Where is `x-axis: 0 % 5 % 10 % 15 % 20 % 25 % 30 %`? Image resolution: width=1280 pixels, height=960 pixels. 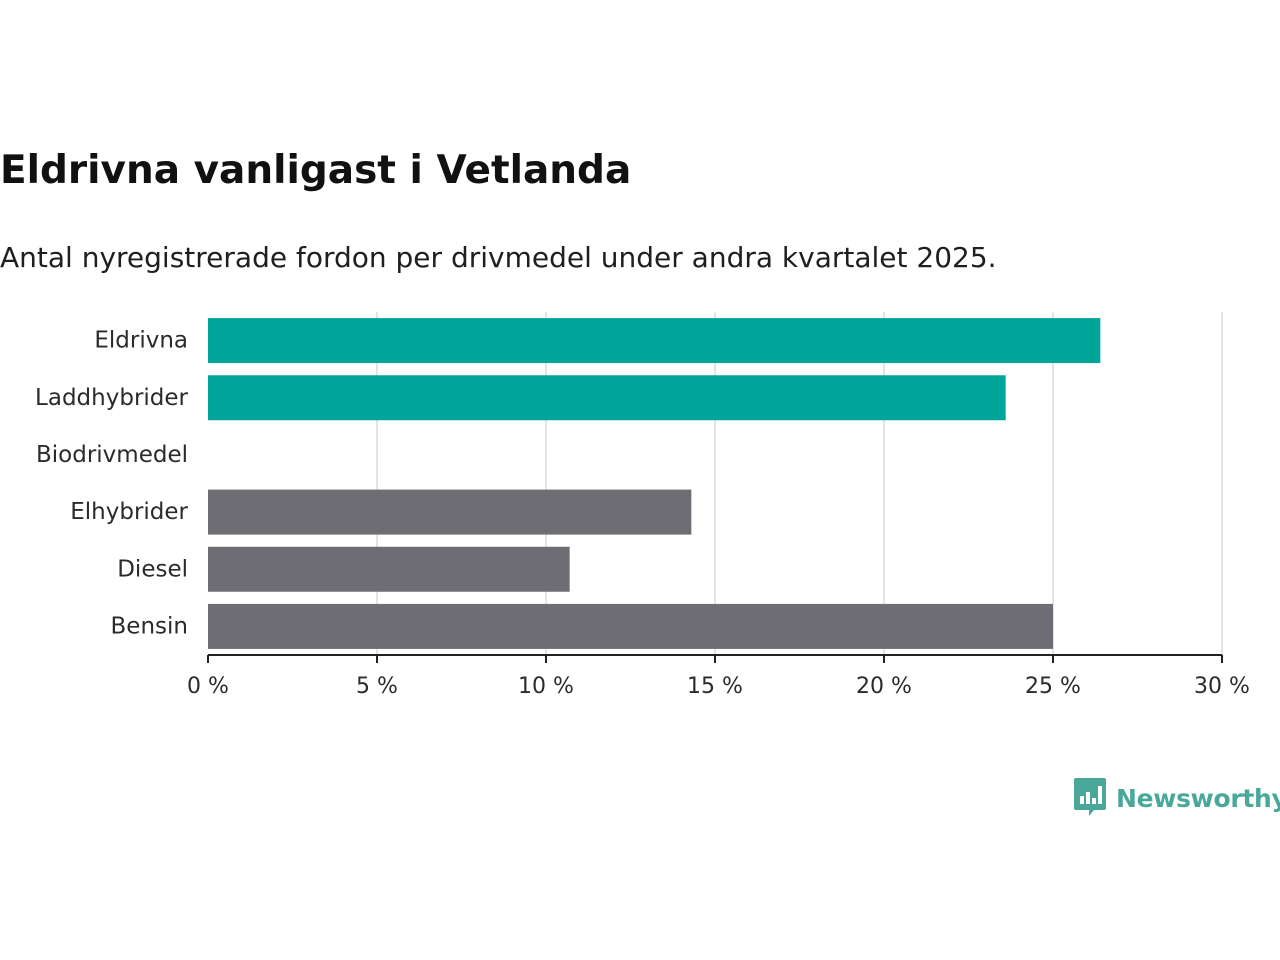
x-axis: 0 % 5 % 10 % 15 % 20 % 25 % 30 % is located at coordinates (718, 676).